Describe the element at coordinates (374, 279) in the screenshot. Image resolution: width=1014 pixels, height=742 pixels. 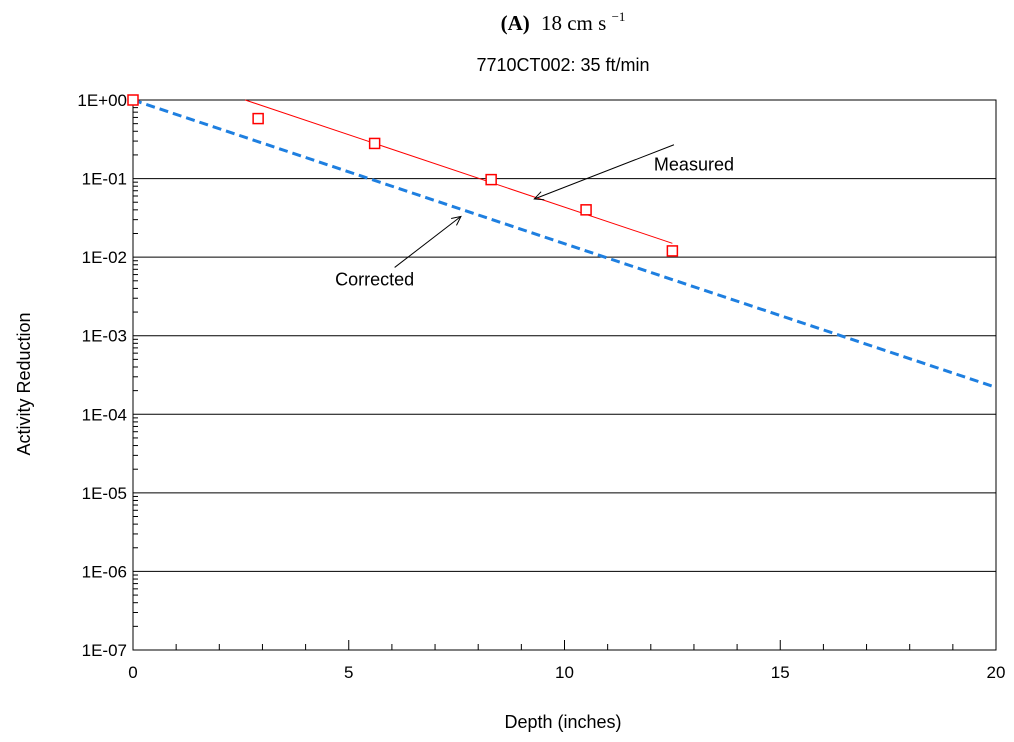
I see `annotation-label-corrected: Corrected` at that location.